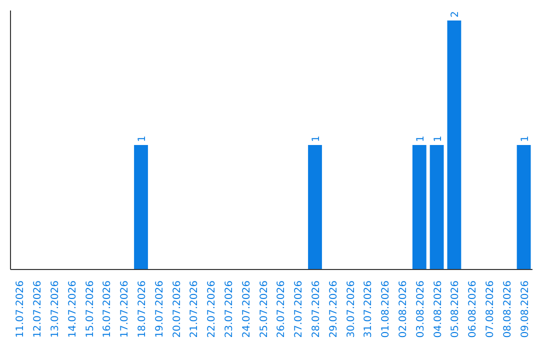  What do you see at coordinates (420, 309) in the screenshot?
I see `x-tick-label: 03.08.2026` at bounding box center [420, 309].